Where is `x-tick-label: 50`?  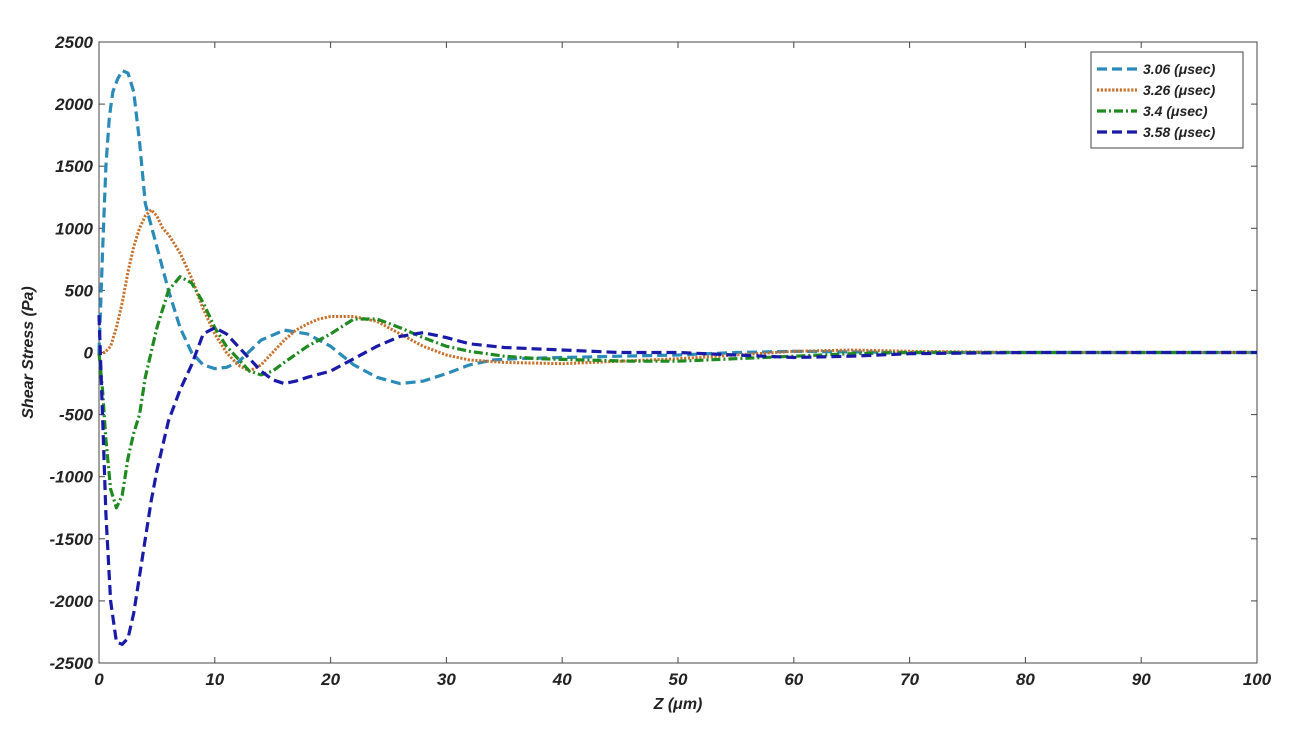 x-tick-label: 50 is located at coordinates (678, 679).